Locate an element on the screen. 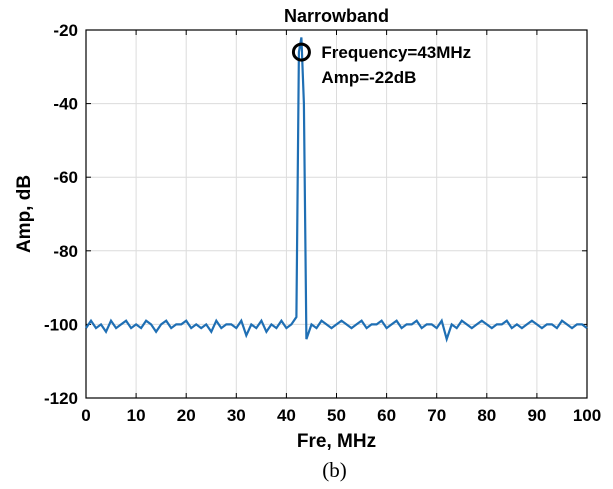 This screenshot has width=613, height=489. chart-title: Narrowband is located at coordinates (336, 16).